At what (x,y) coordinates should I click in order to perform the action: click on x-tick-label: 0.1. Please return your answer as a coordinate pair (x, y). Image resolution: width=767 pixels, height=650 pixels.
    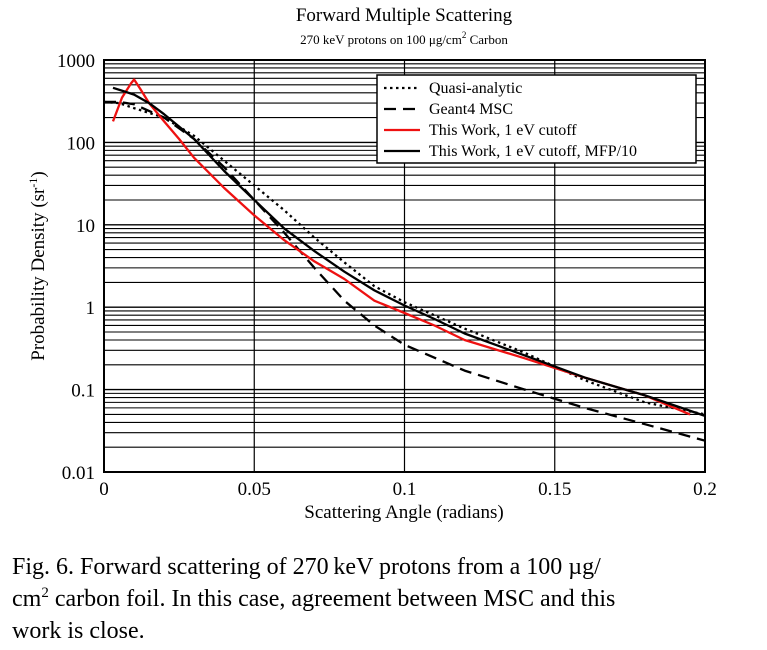
    Looking at the image, I should click on (405, 489).